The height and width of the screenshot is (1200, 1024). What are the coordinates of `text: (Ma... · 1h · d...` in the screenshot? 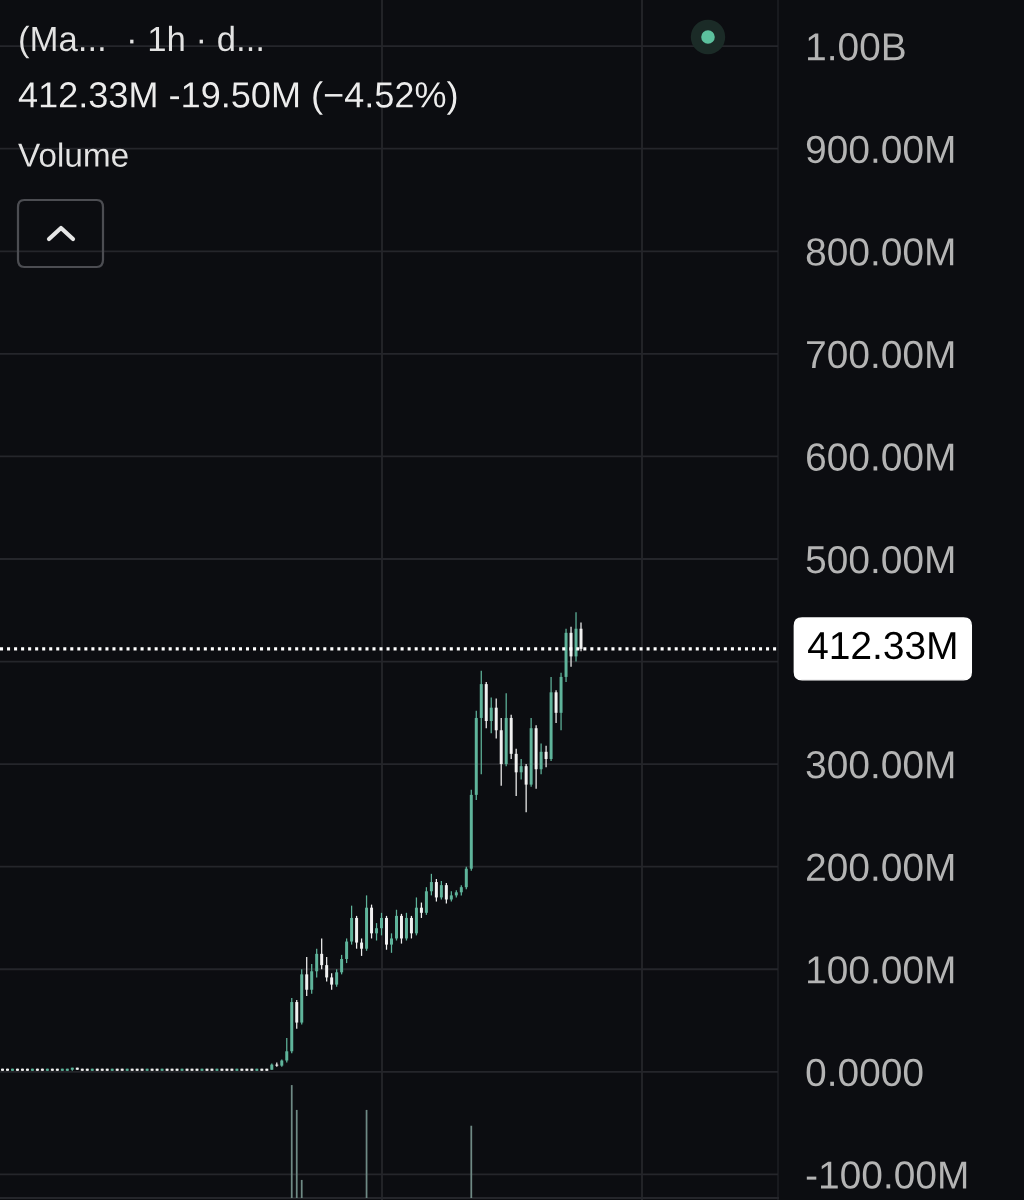 It's located at (141, 42).